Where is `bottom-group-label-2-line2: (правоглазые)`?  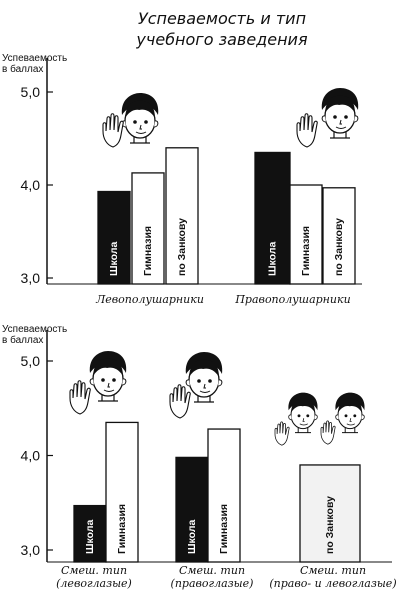
bottom-group-label-2-line2: (правоглазые) is located at coordinates (212, 583).